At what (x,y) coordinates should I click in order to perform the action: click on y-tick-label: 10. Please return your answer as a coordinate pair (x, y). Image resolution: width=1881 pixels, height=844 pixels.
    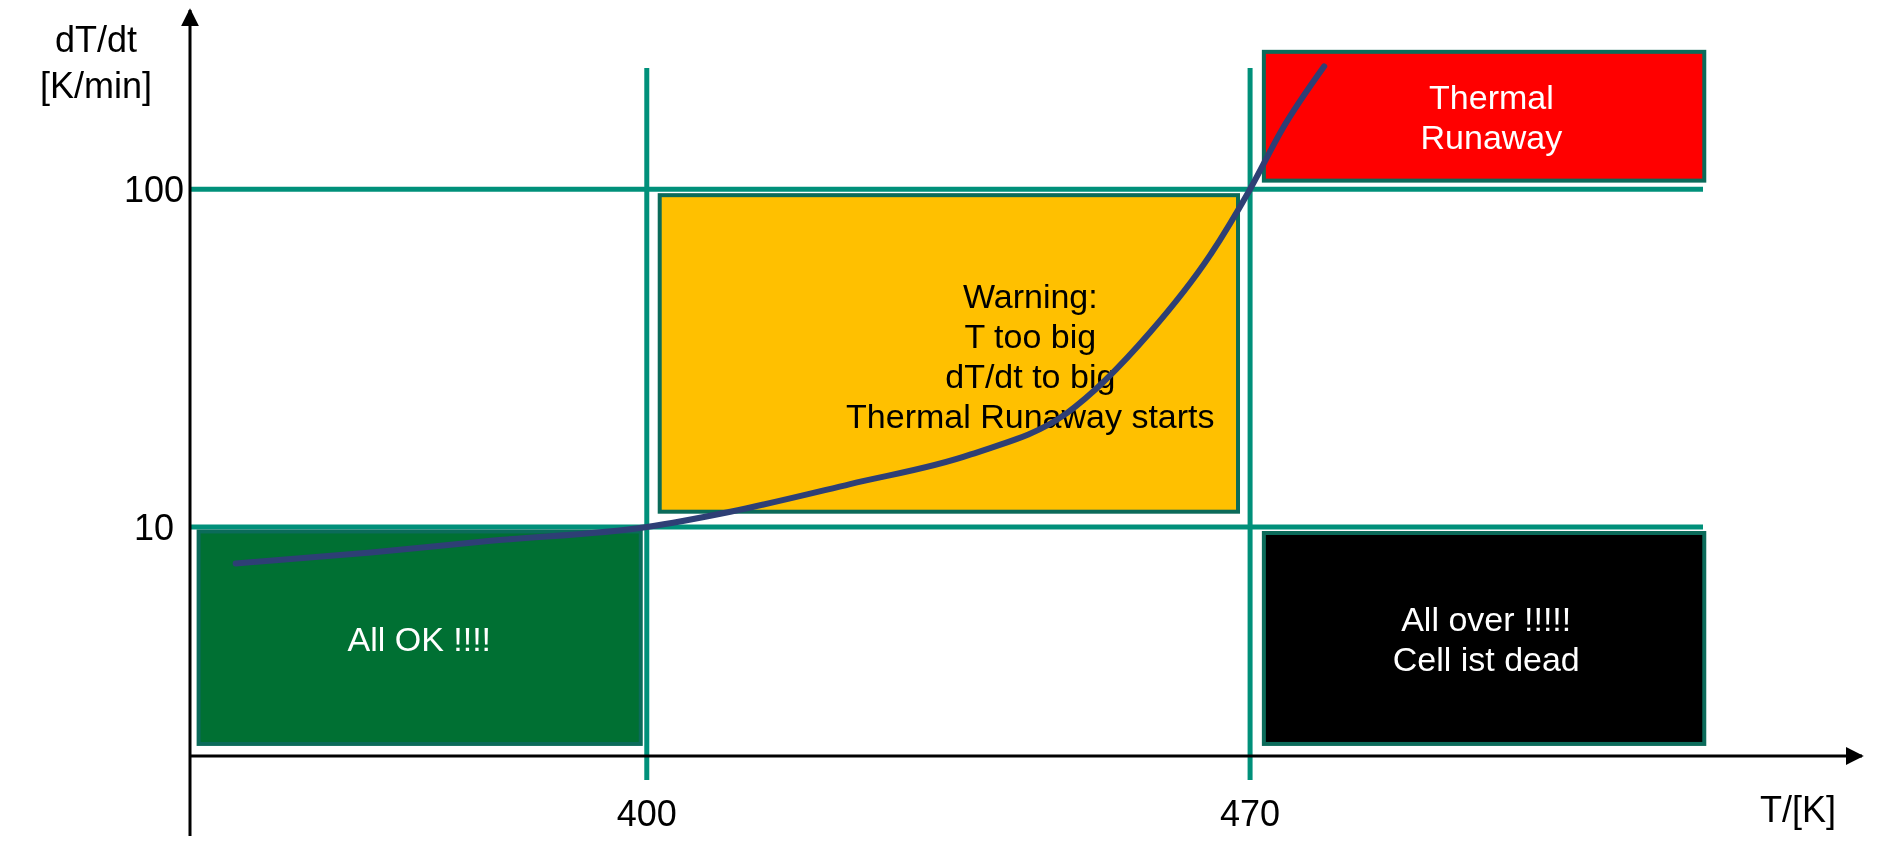
    Looking at the image, I should click on (154, 528).